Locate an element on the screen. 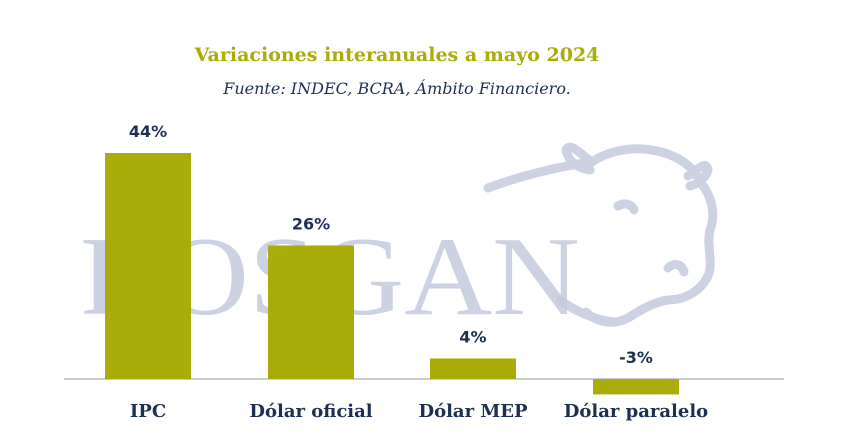 The image size is (861, 448). chart-subtitle: Fuente: INDEC, BCRA, Ámbito Financiero. is located at coordinates (397, 88).